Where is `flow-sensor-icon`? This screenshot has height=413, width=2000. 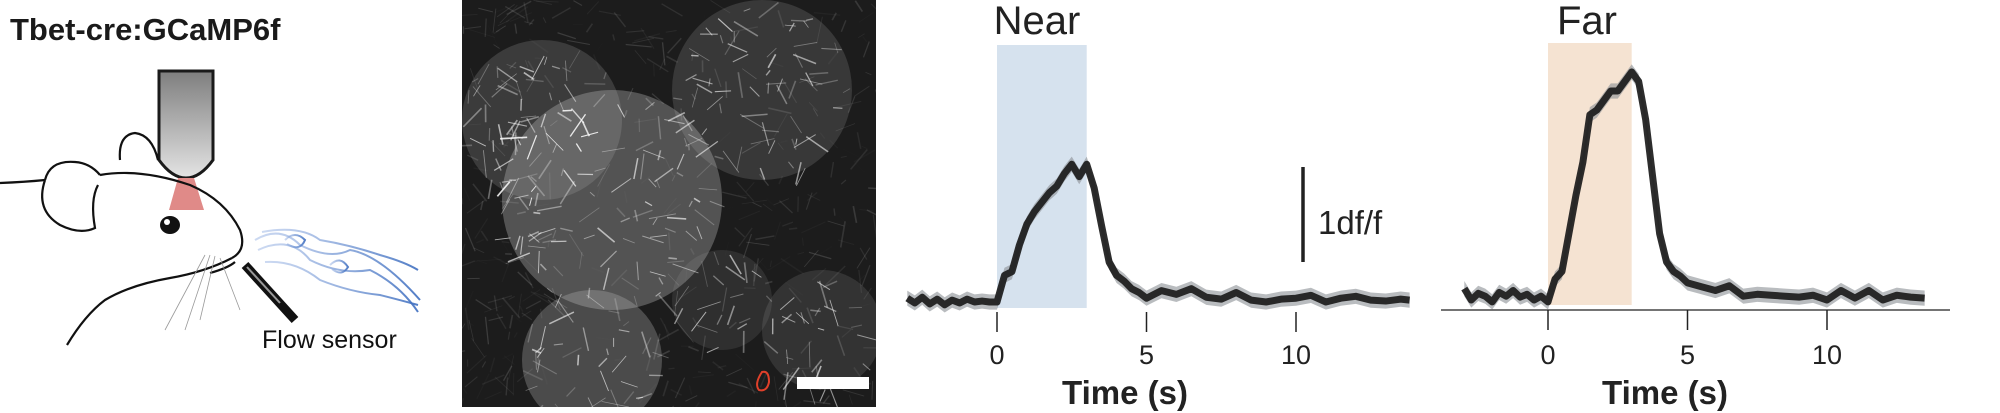
flow-sensor-icon is located at coordinates (270, 292).